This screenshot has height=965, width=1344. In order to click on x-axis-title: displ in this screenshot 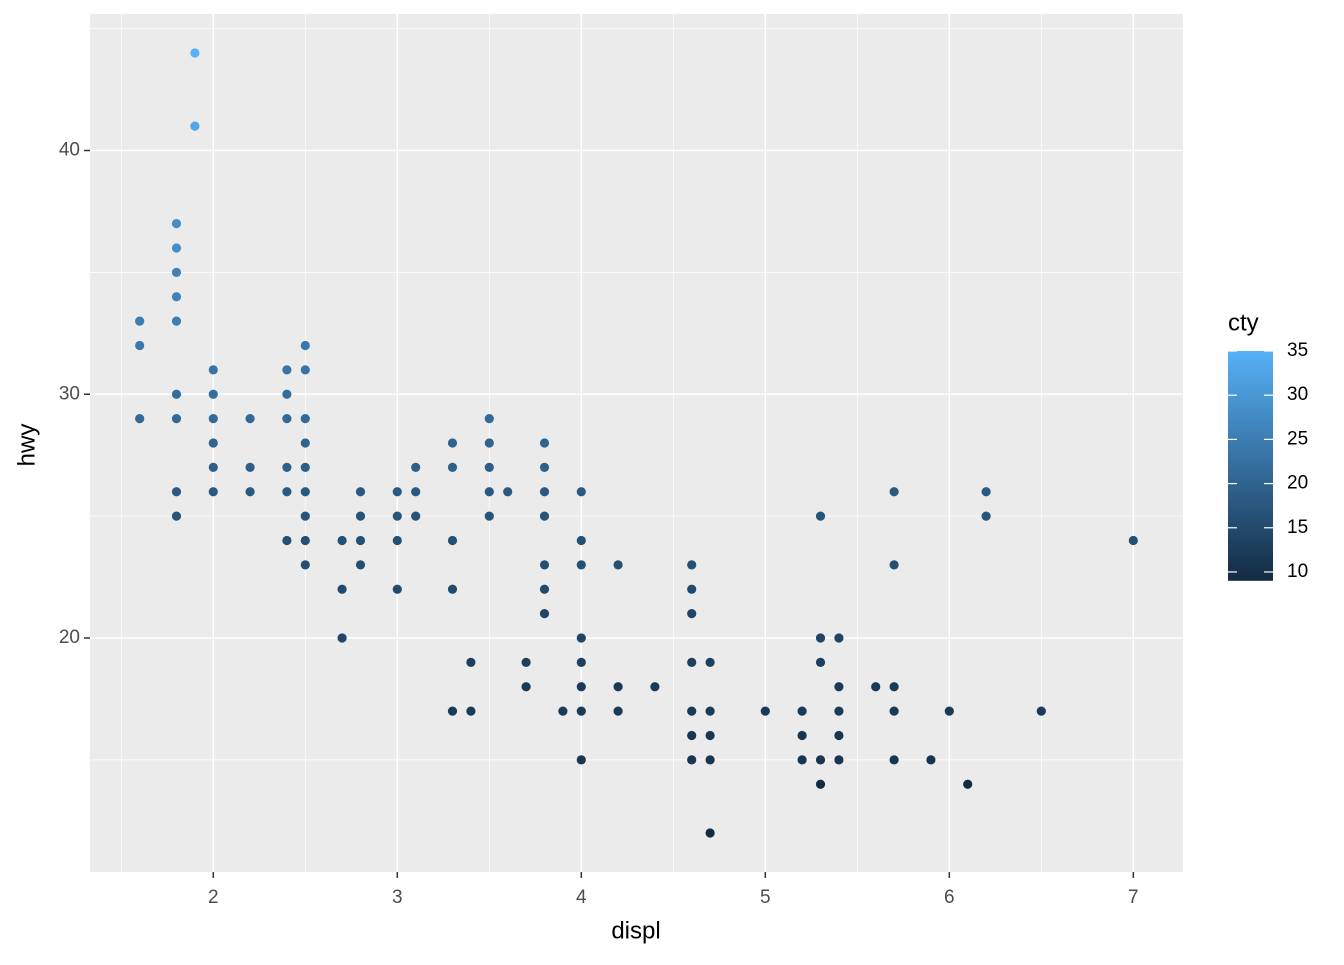, I will do `click(635, 930)`.